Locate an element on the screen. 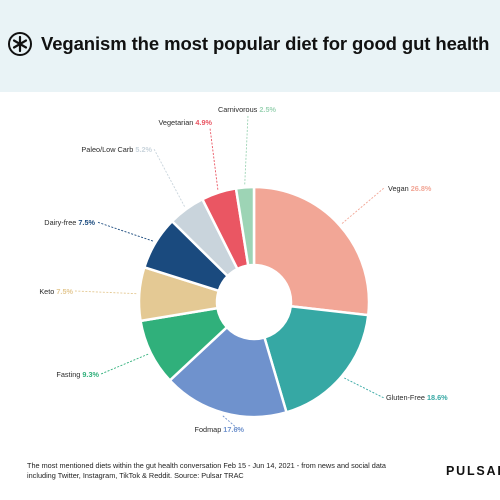 The height and width of the screenshot is (500, 500). slice-label-value: 4.9% is located at coordinates (203, 122).